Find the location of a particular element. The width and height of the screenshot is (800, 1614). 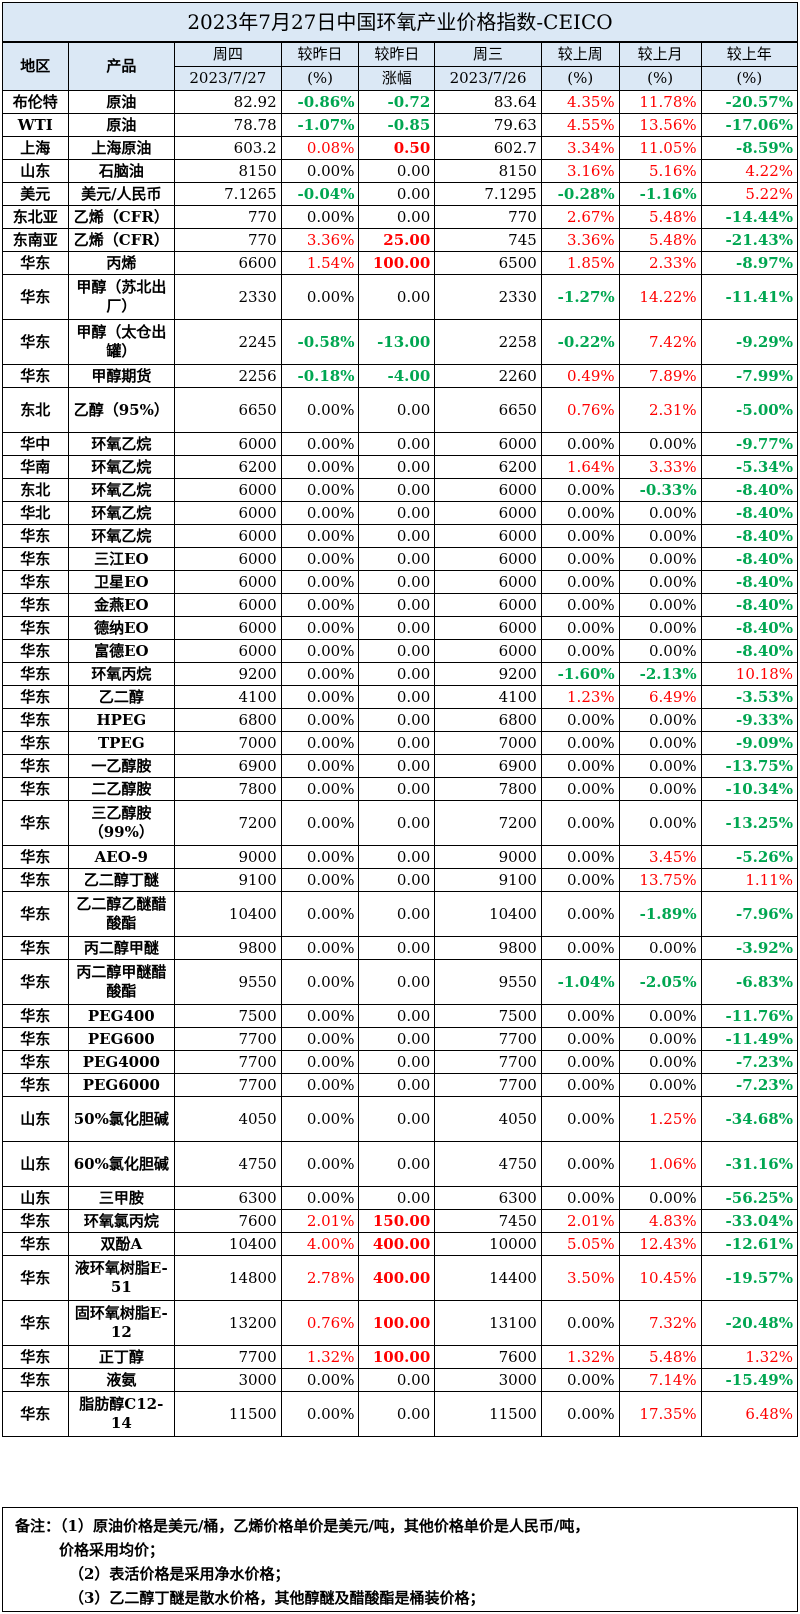

region-cell: 东南亚 is located at coordinates (35, 240).